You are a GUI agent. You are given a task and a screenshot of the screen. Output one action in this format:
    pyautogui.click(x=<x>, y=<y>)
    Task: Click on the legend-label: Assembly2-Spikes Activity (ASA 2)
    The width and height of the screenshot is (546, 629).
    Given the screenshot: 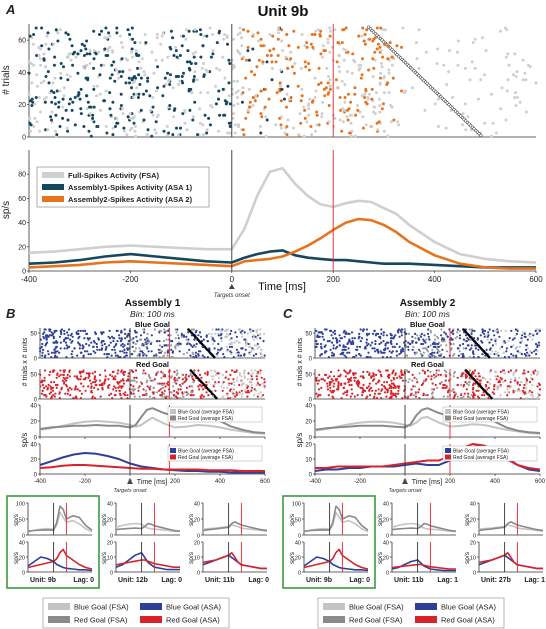 What is the action you would take?
    pyautogui.click(x=130, y=199)
    